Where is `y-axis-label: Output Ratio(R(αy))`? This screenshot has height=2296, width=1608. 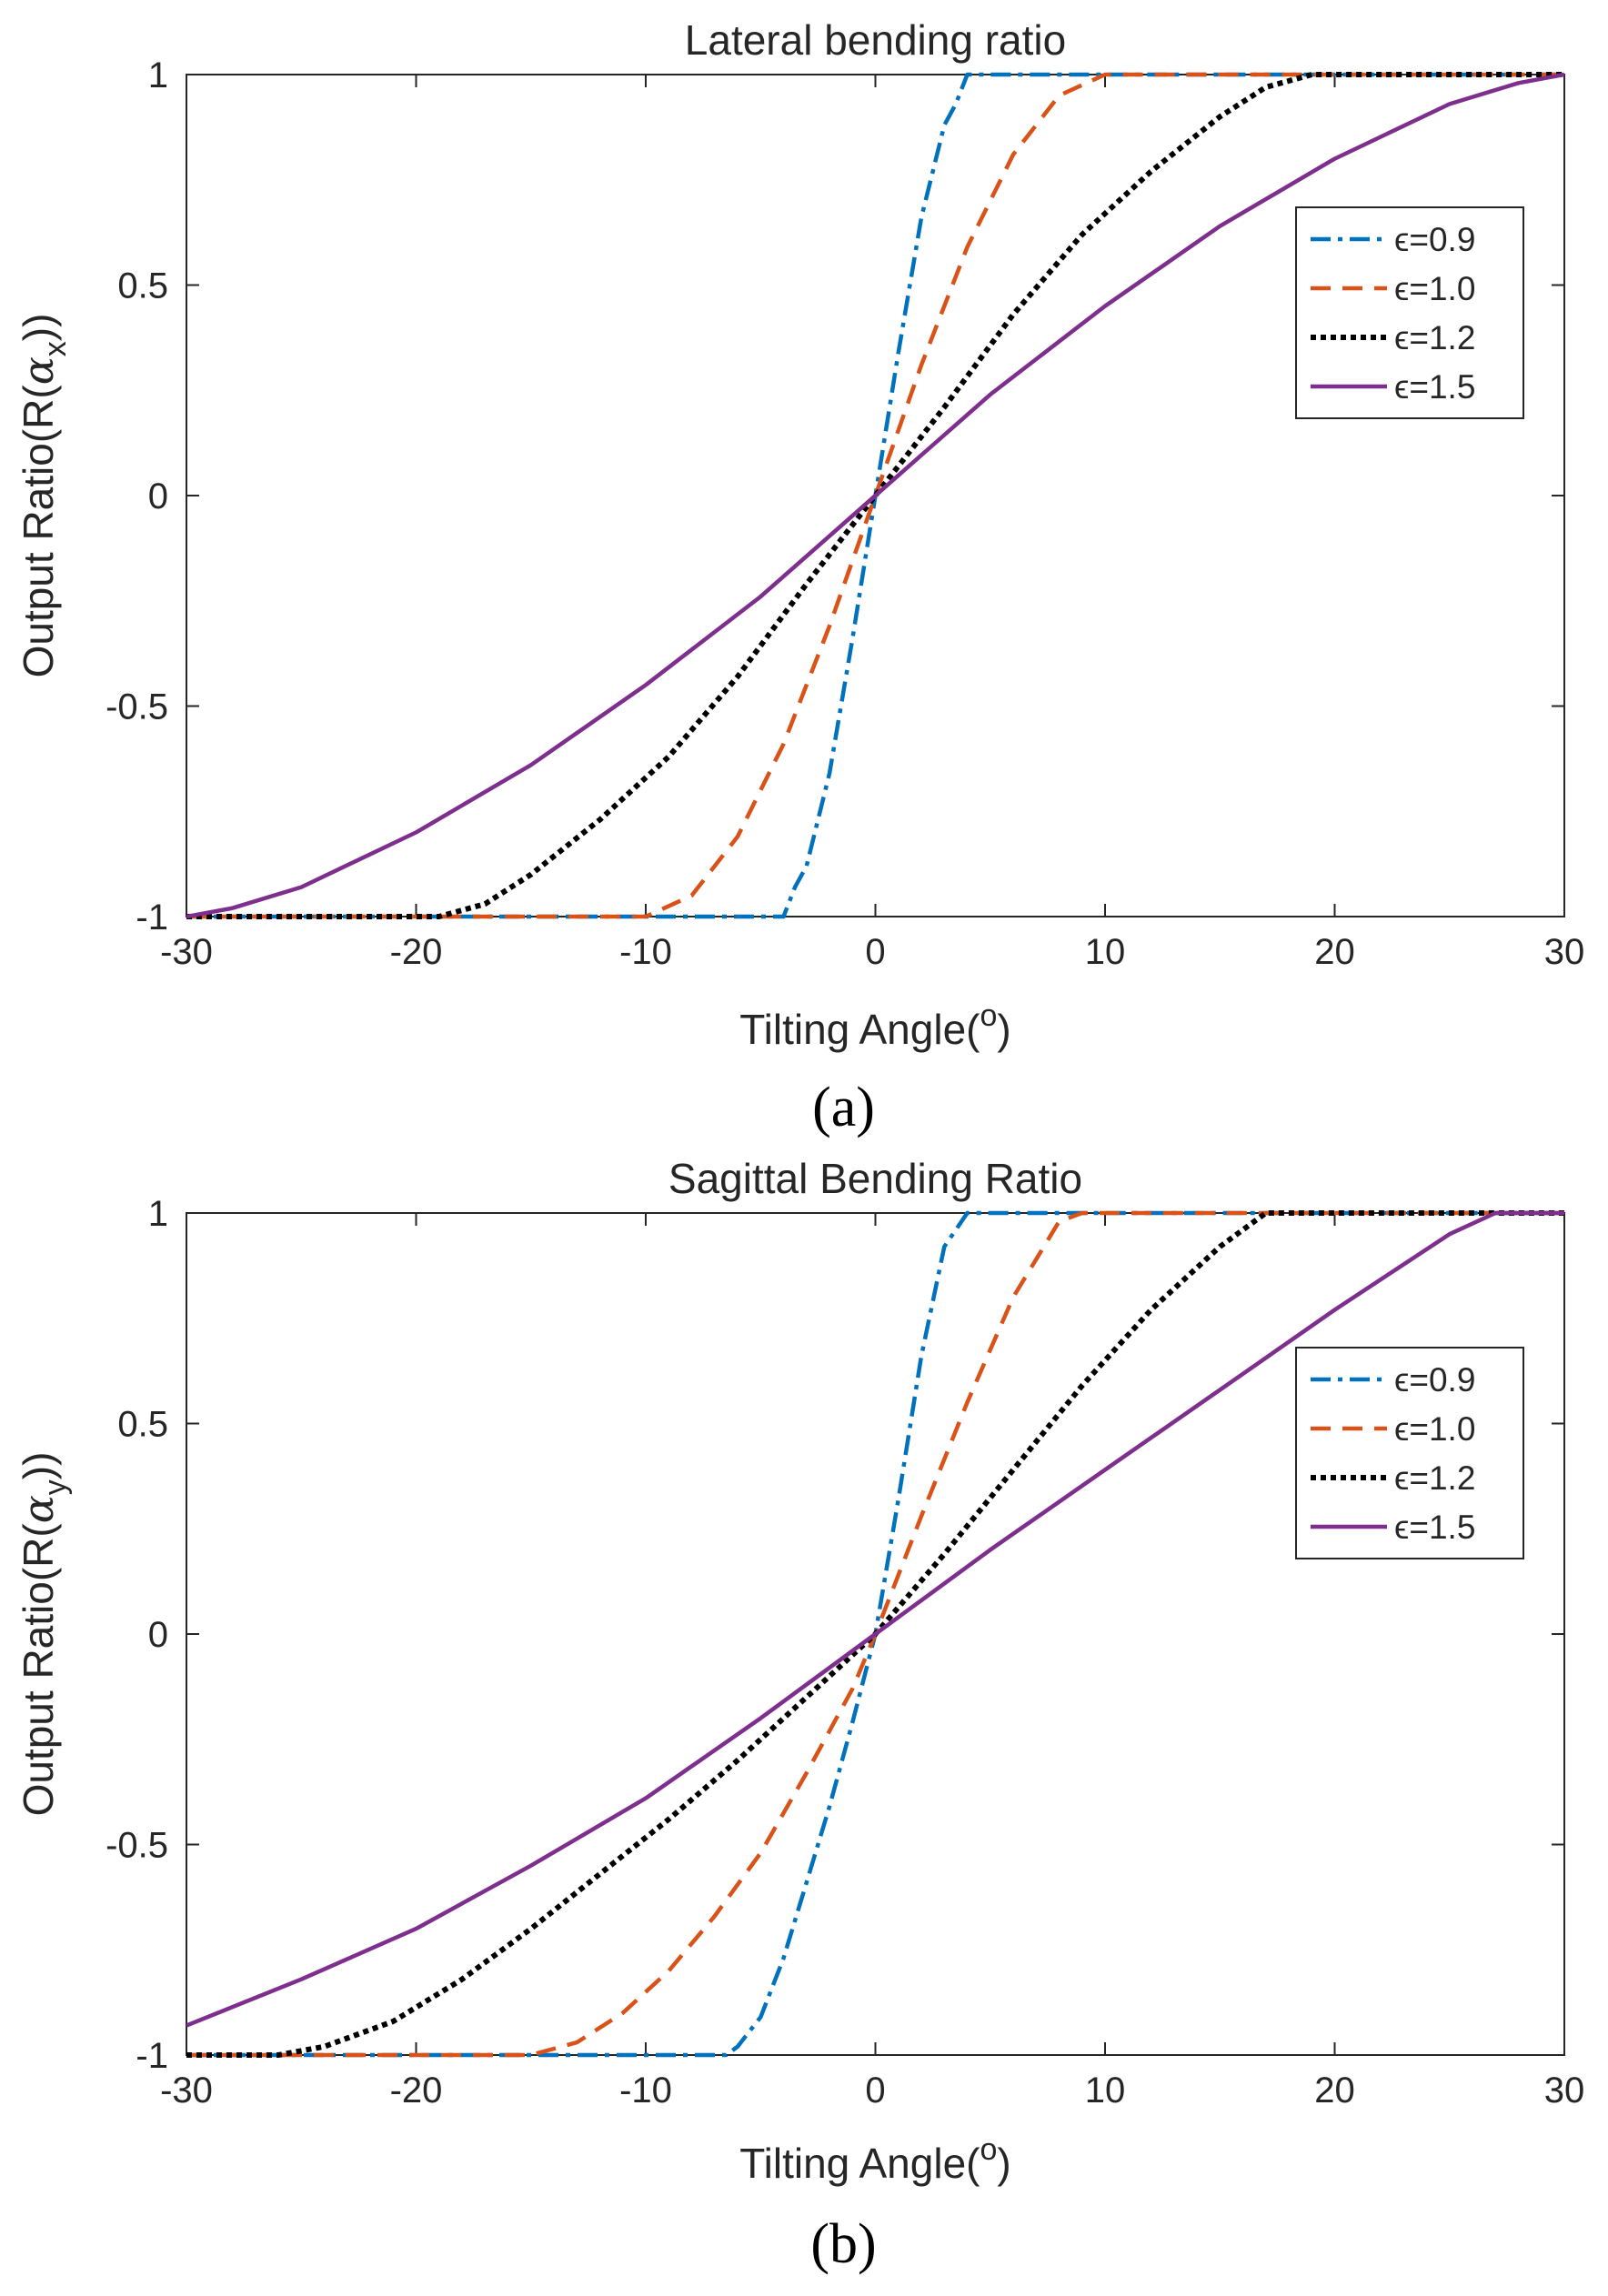
y-axis-label: Output Ratio(R(αy)) is located at coordinates (43, 1635).